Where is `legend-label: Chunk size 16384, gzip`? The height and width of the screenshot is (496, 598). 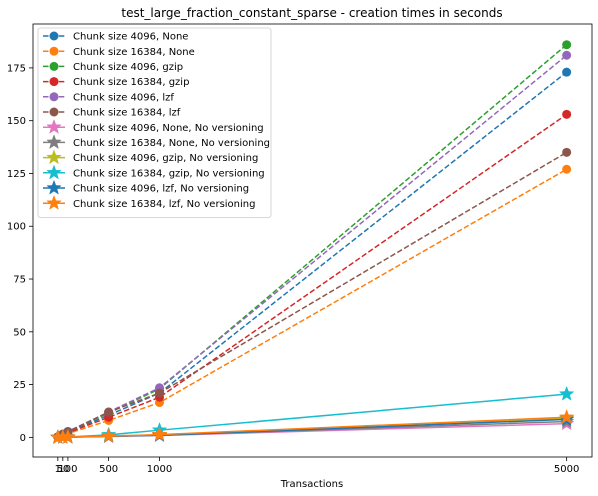
legend-label: Chunk size 16384, gzip is located at coordinates (131, 82).